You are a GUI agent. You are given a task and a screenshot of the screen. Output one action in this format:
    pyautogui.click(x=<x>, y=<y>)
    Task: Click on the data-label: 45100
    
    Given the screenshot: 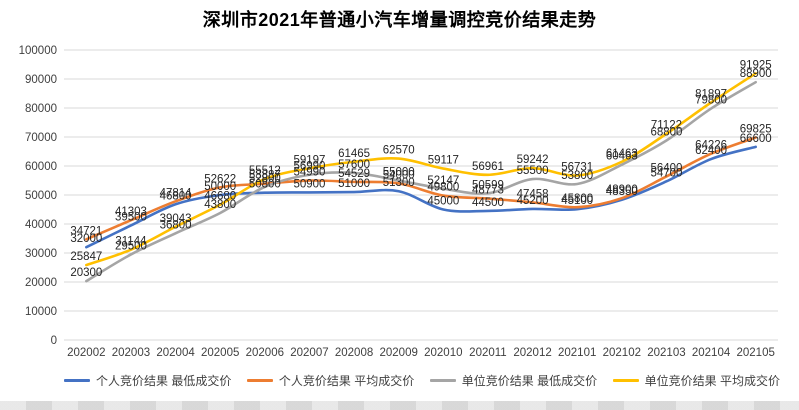 What is the action you would take?
    pyautogui.click(x=577, y=201)
    